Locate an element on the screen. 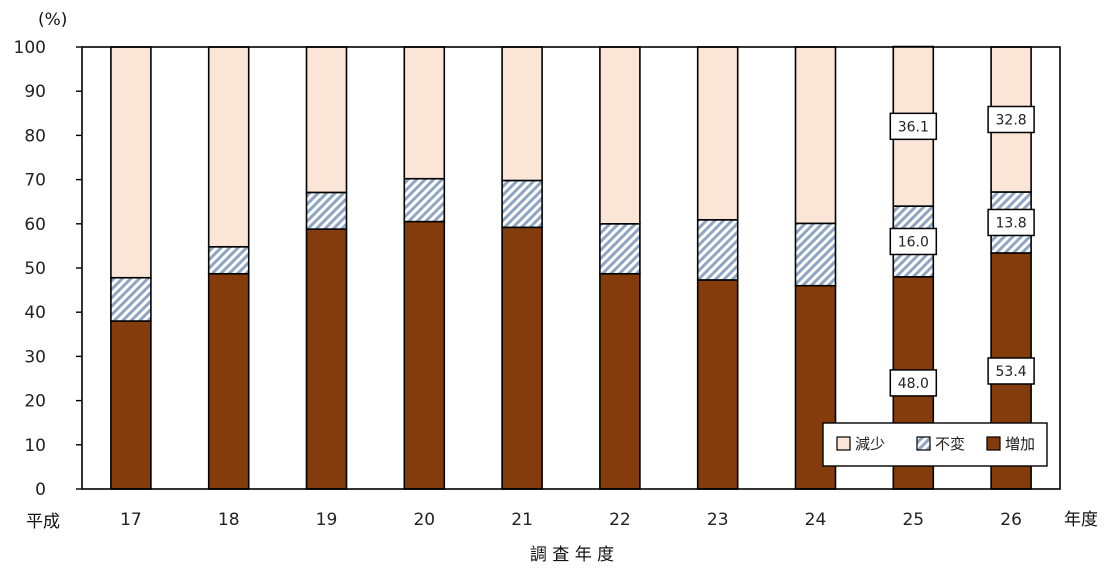 This screenshot has height=570, width=1114. x-tick-label-26: 26 is located at coordinates (1011, 520).